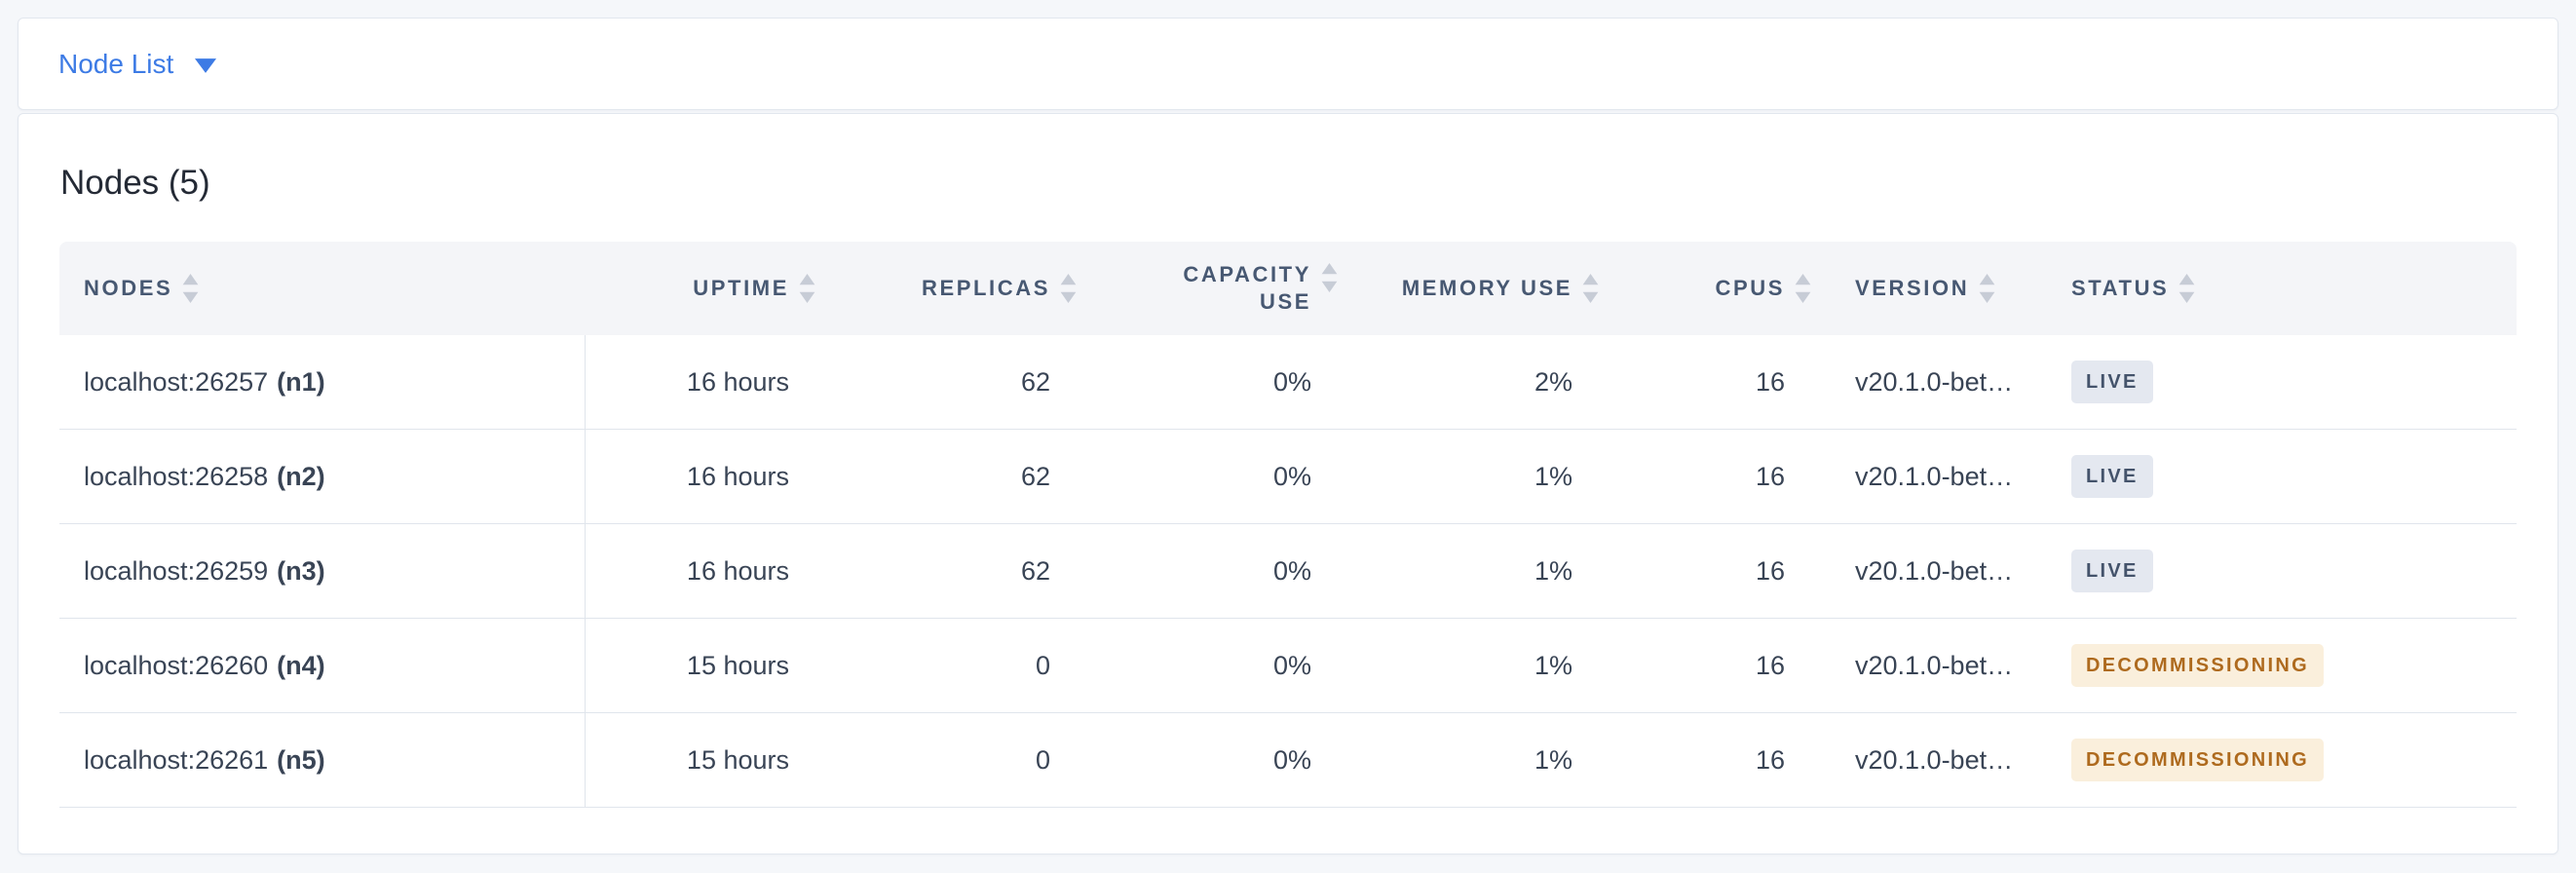 The width and height of the screenshot is (2576, 873). What do you see at coordinates (2290, 288) in the screenshot?
I see `column-header-status: STATUS` at bounding box center [2290, 288].